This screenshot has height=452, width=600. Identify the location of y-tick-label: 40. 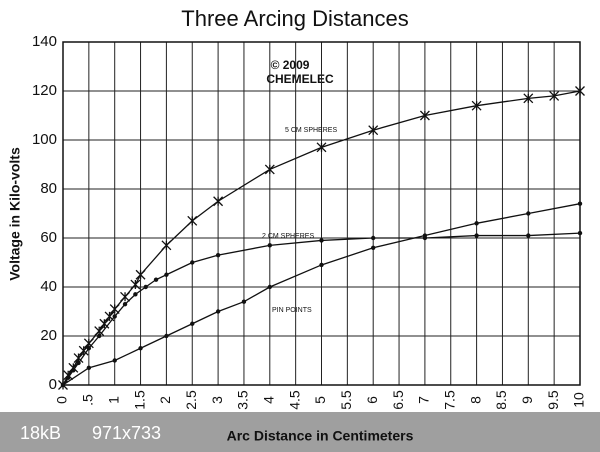
(48, 286).